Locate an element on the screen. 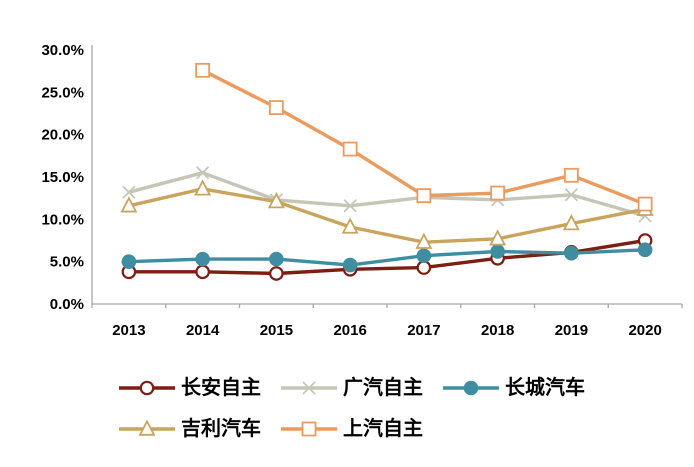 The width and height of the screenshot is (694, 467). legend-label: 长城汽车 is located at coordinates (545, 388).